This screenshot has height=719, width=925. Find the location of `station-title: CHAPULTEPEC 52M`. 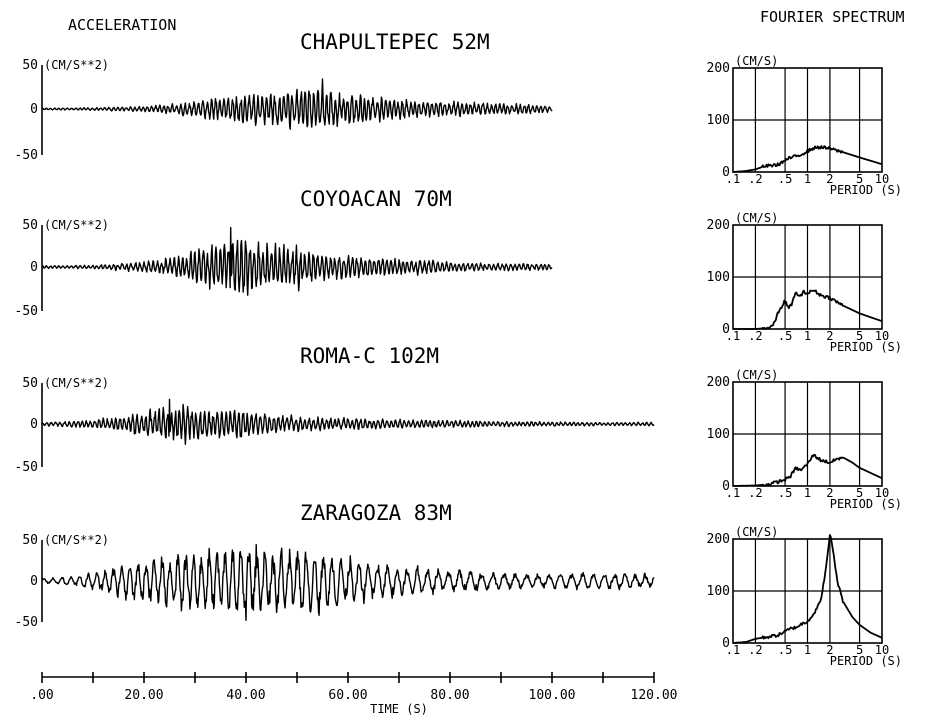

station-title: CHAPULTEPEC 52M is located at coordinates (395, 42).